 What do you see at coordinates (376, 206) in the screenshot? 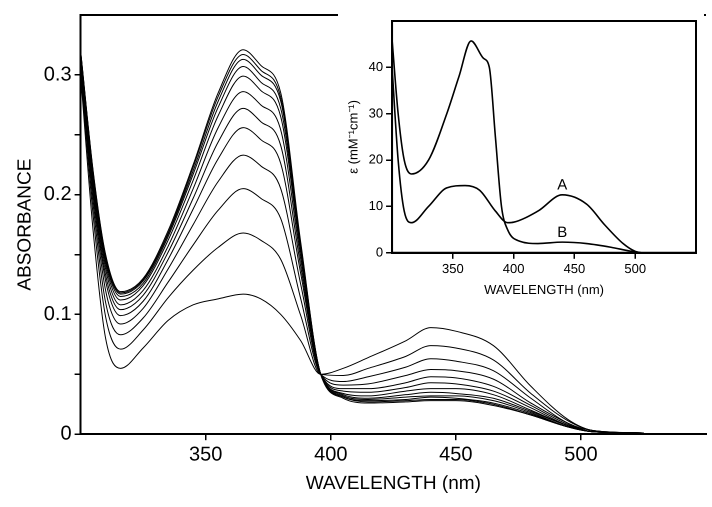
I see `y-tick-label: 10` at bounding box center [376, 206].